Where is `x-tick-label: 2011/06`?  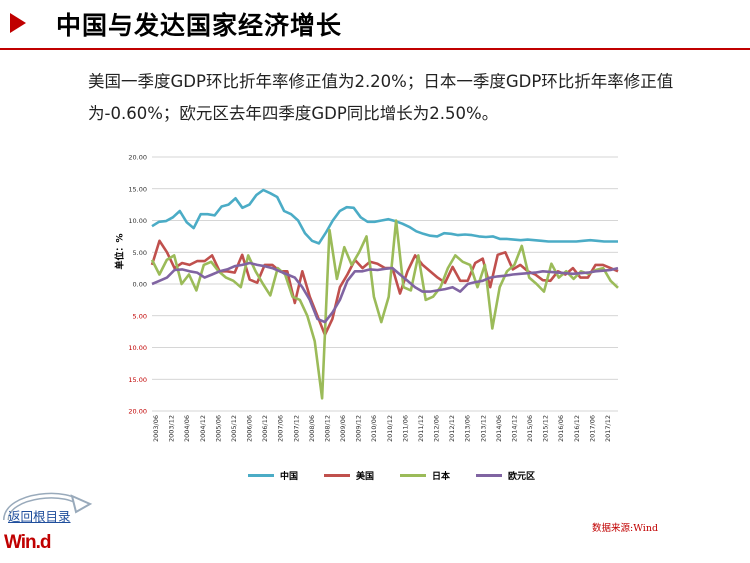 x-tick-label: 2011/06 is located at coordinates (405, 428).